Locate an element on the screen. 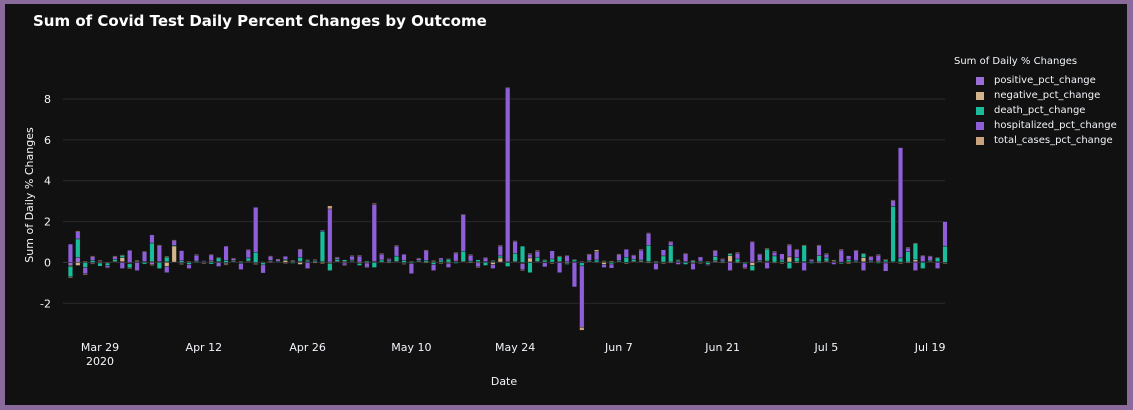 Image resolution: width=1133 pixels, height=410 pixels. x-tick-label: May 24 is located at coordinates (515, 347).